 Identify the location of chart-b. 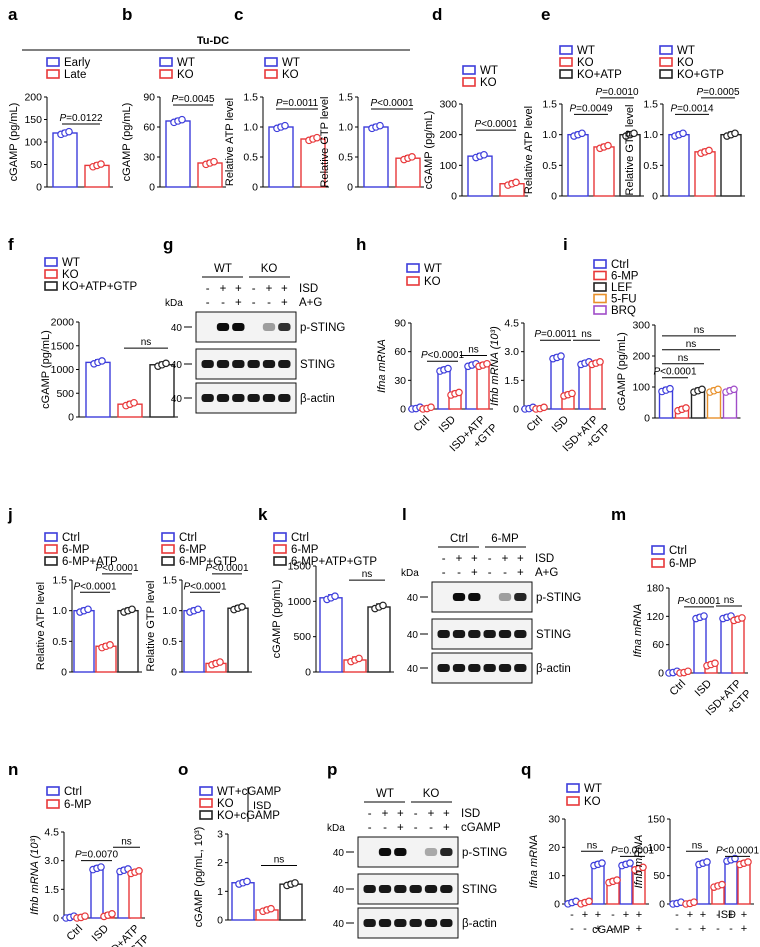
(191, 142).